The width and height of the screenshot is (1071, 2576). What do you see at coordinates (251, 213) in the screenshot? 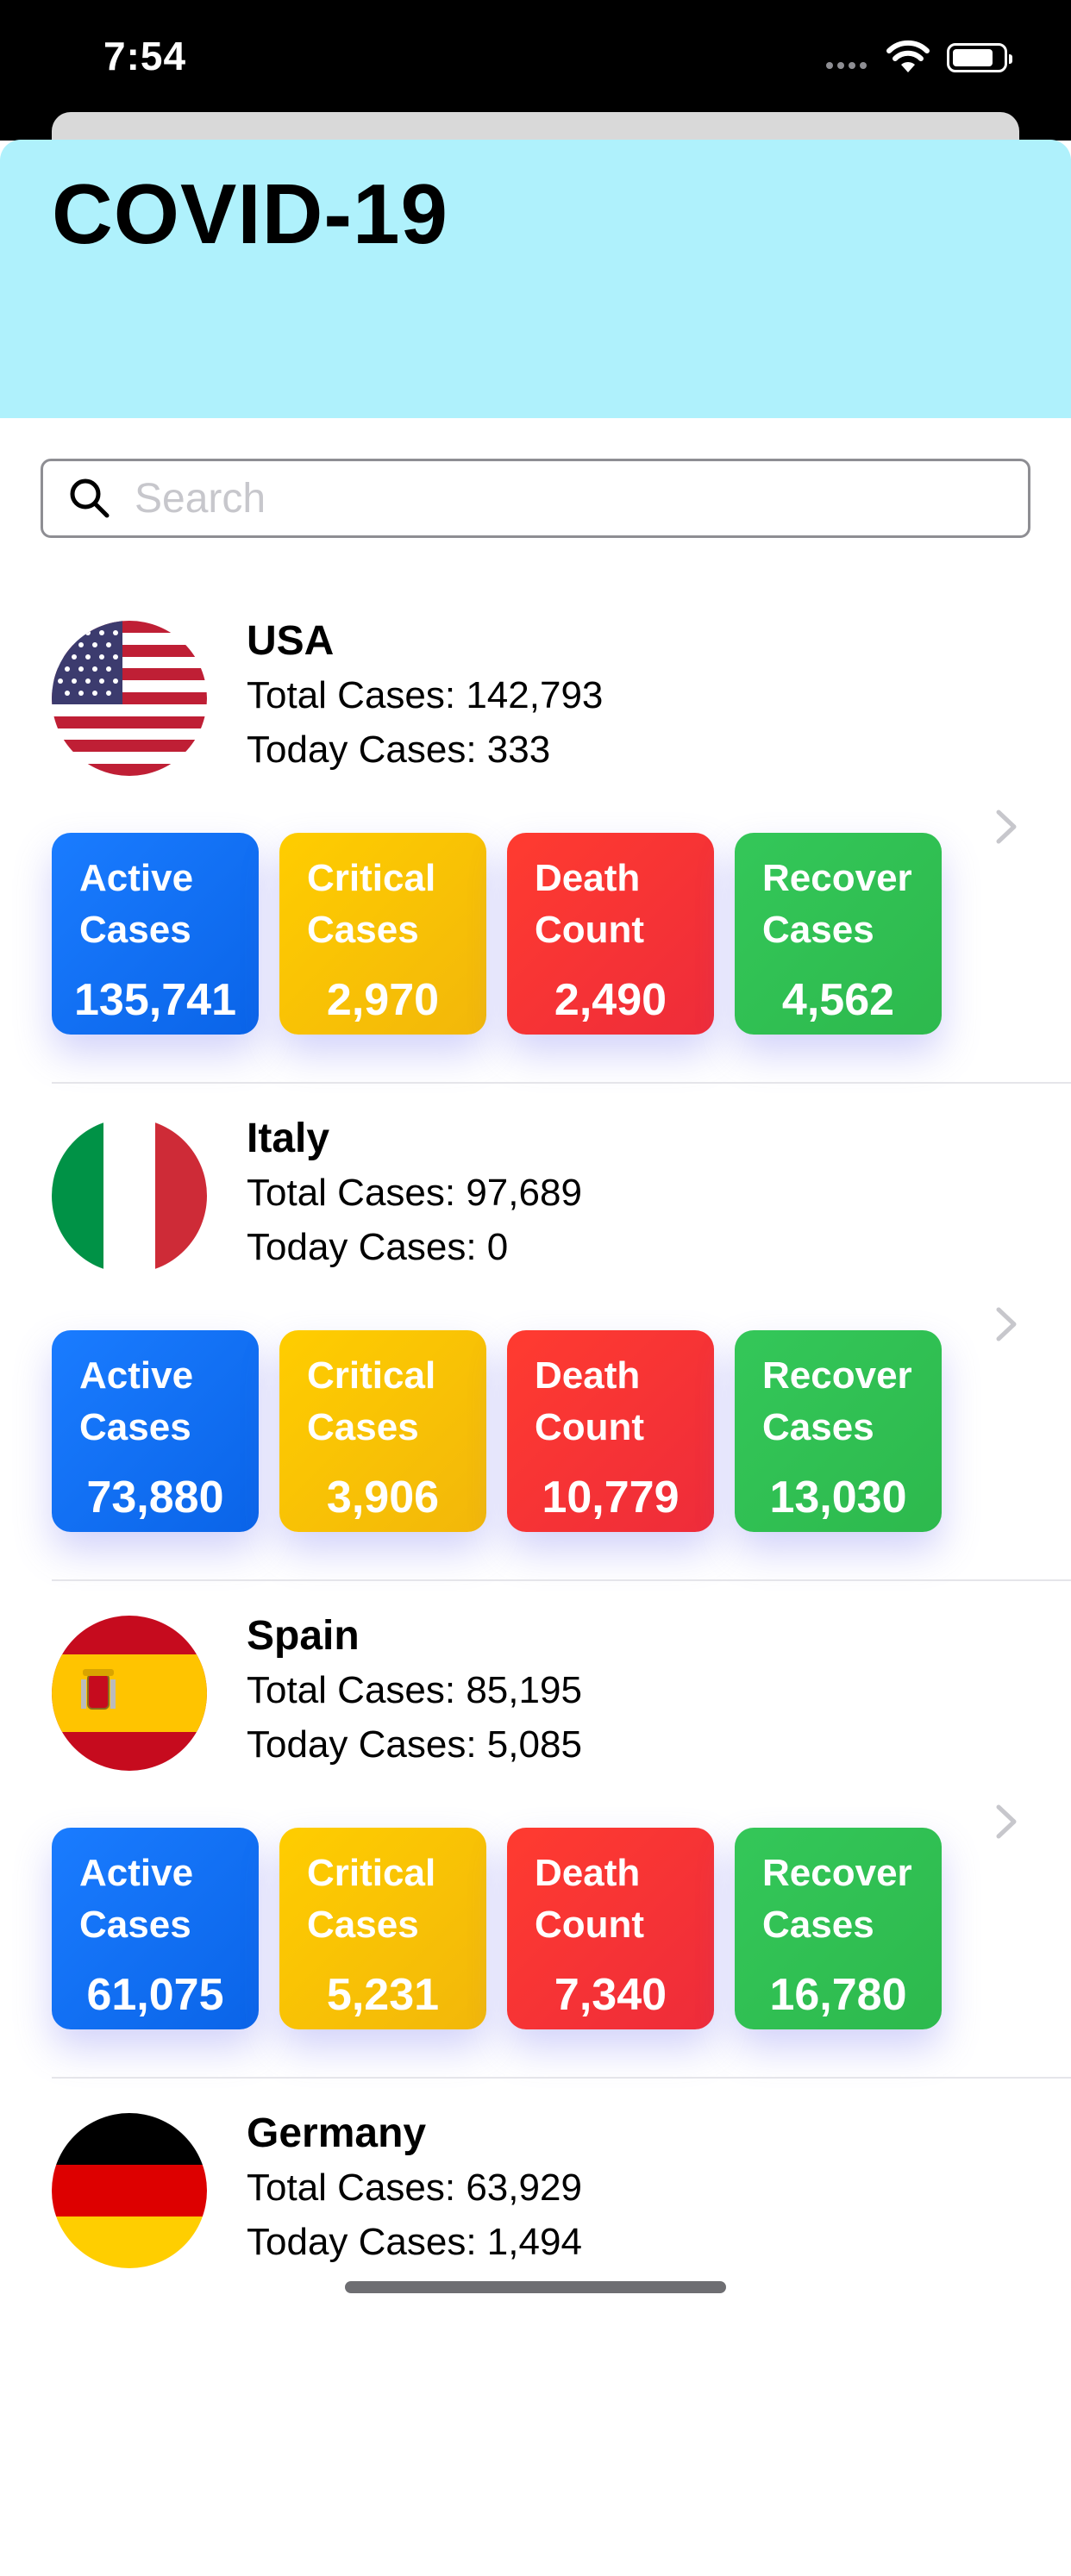
I see `page-title: COVID-19` at bounding box center [251, 213].